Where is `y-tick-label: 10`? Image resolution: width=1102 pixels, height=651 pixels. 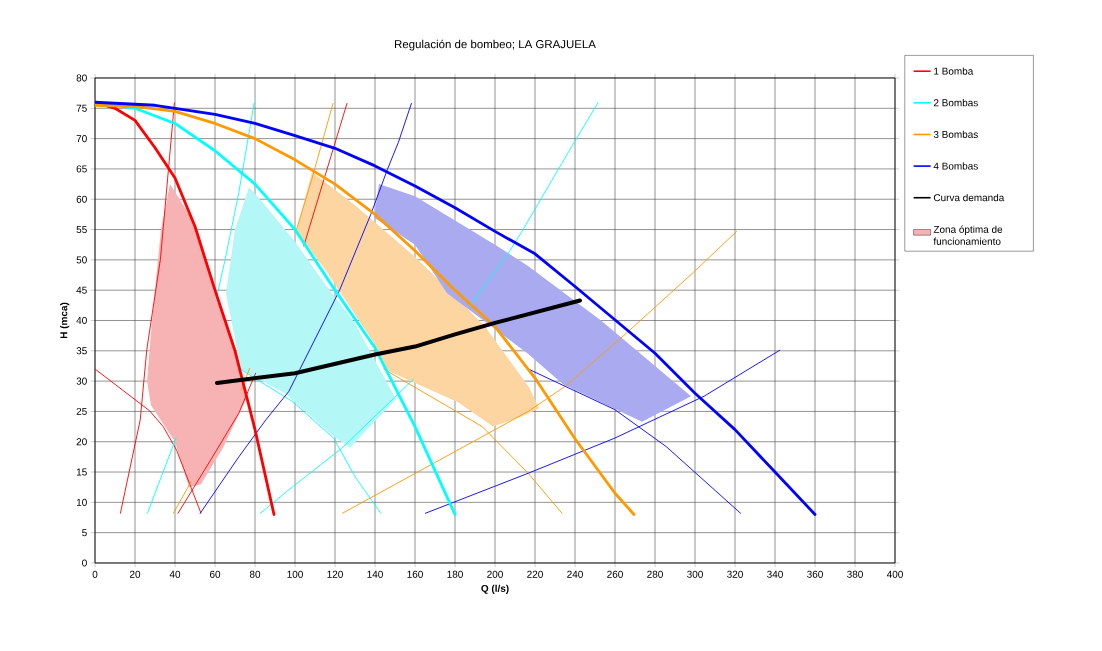
y-tick-label: 10 is located at coordinates (81, 502).